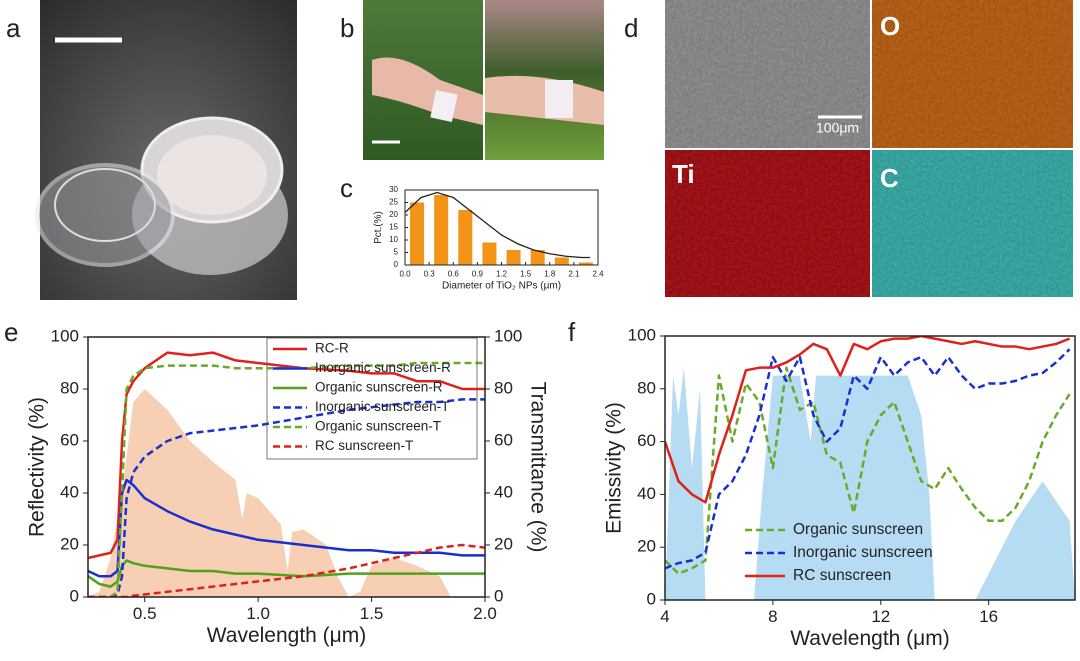 This screenshot has height=661, width=1080. What do you see at coordinates (258, 613) in the screenshot?
I see `x-tick-label: 1.0` at bounding box center [258, 613].